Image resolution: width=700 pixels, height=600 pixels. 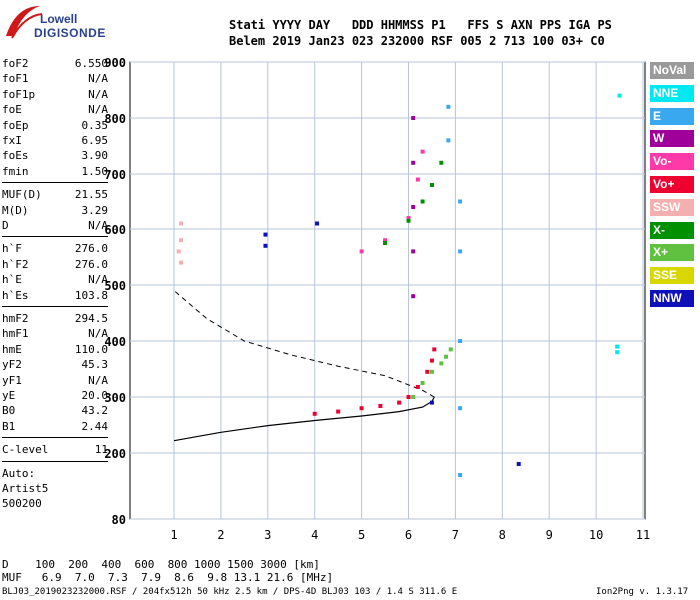 I want to click on param-value: 21.55, so click(x=91, y=195).